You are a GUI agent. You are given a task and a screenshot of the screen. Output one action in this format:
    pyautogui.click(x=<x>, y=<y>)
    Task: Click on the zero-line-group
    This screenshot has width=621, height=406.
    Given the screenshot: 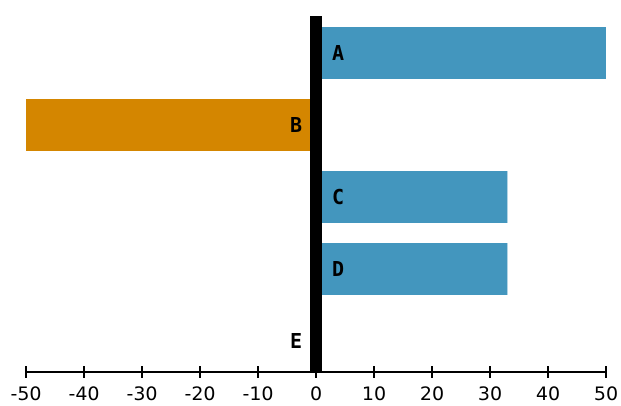 What is the action you would take?
    pyautogui.click(x=316, y=194)
    